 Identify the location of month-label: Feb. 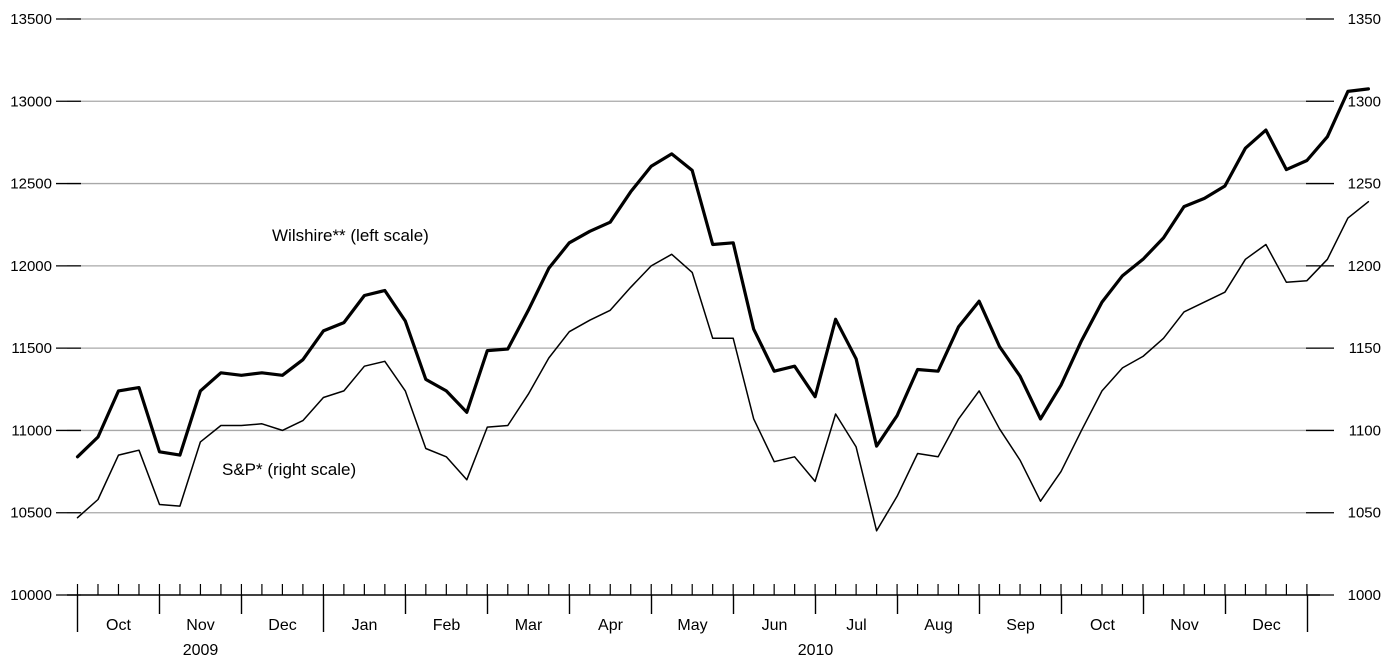
(447, 625).